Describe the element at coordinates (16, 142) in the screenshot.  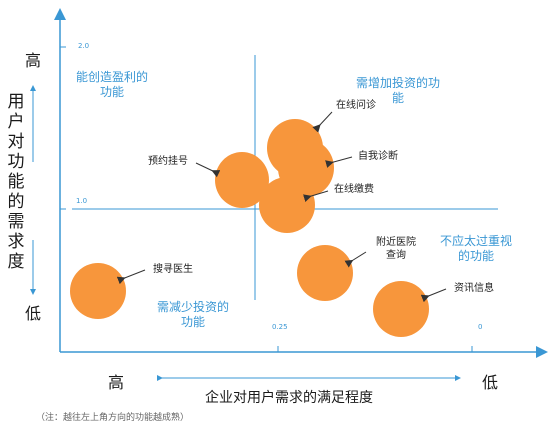
I see `y-axis-title-char: 对` at that location.